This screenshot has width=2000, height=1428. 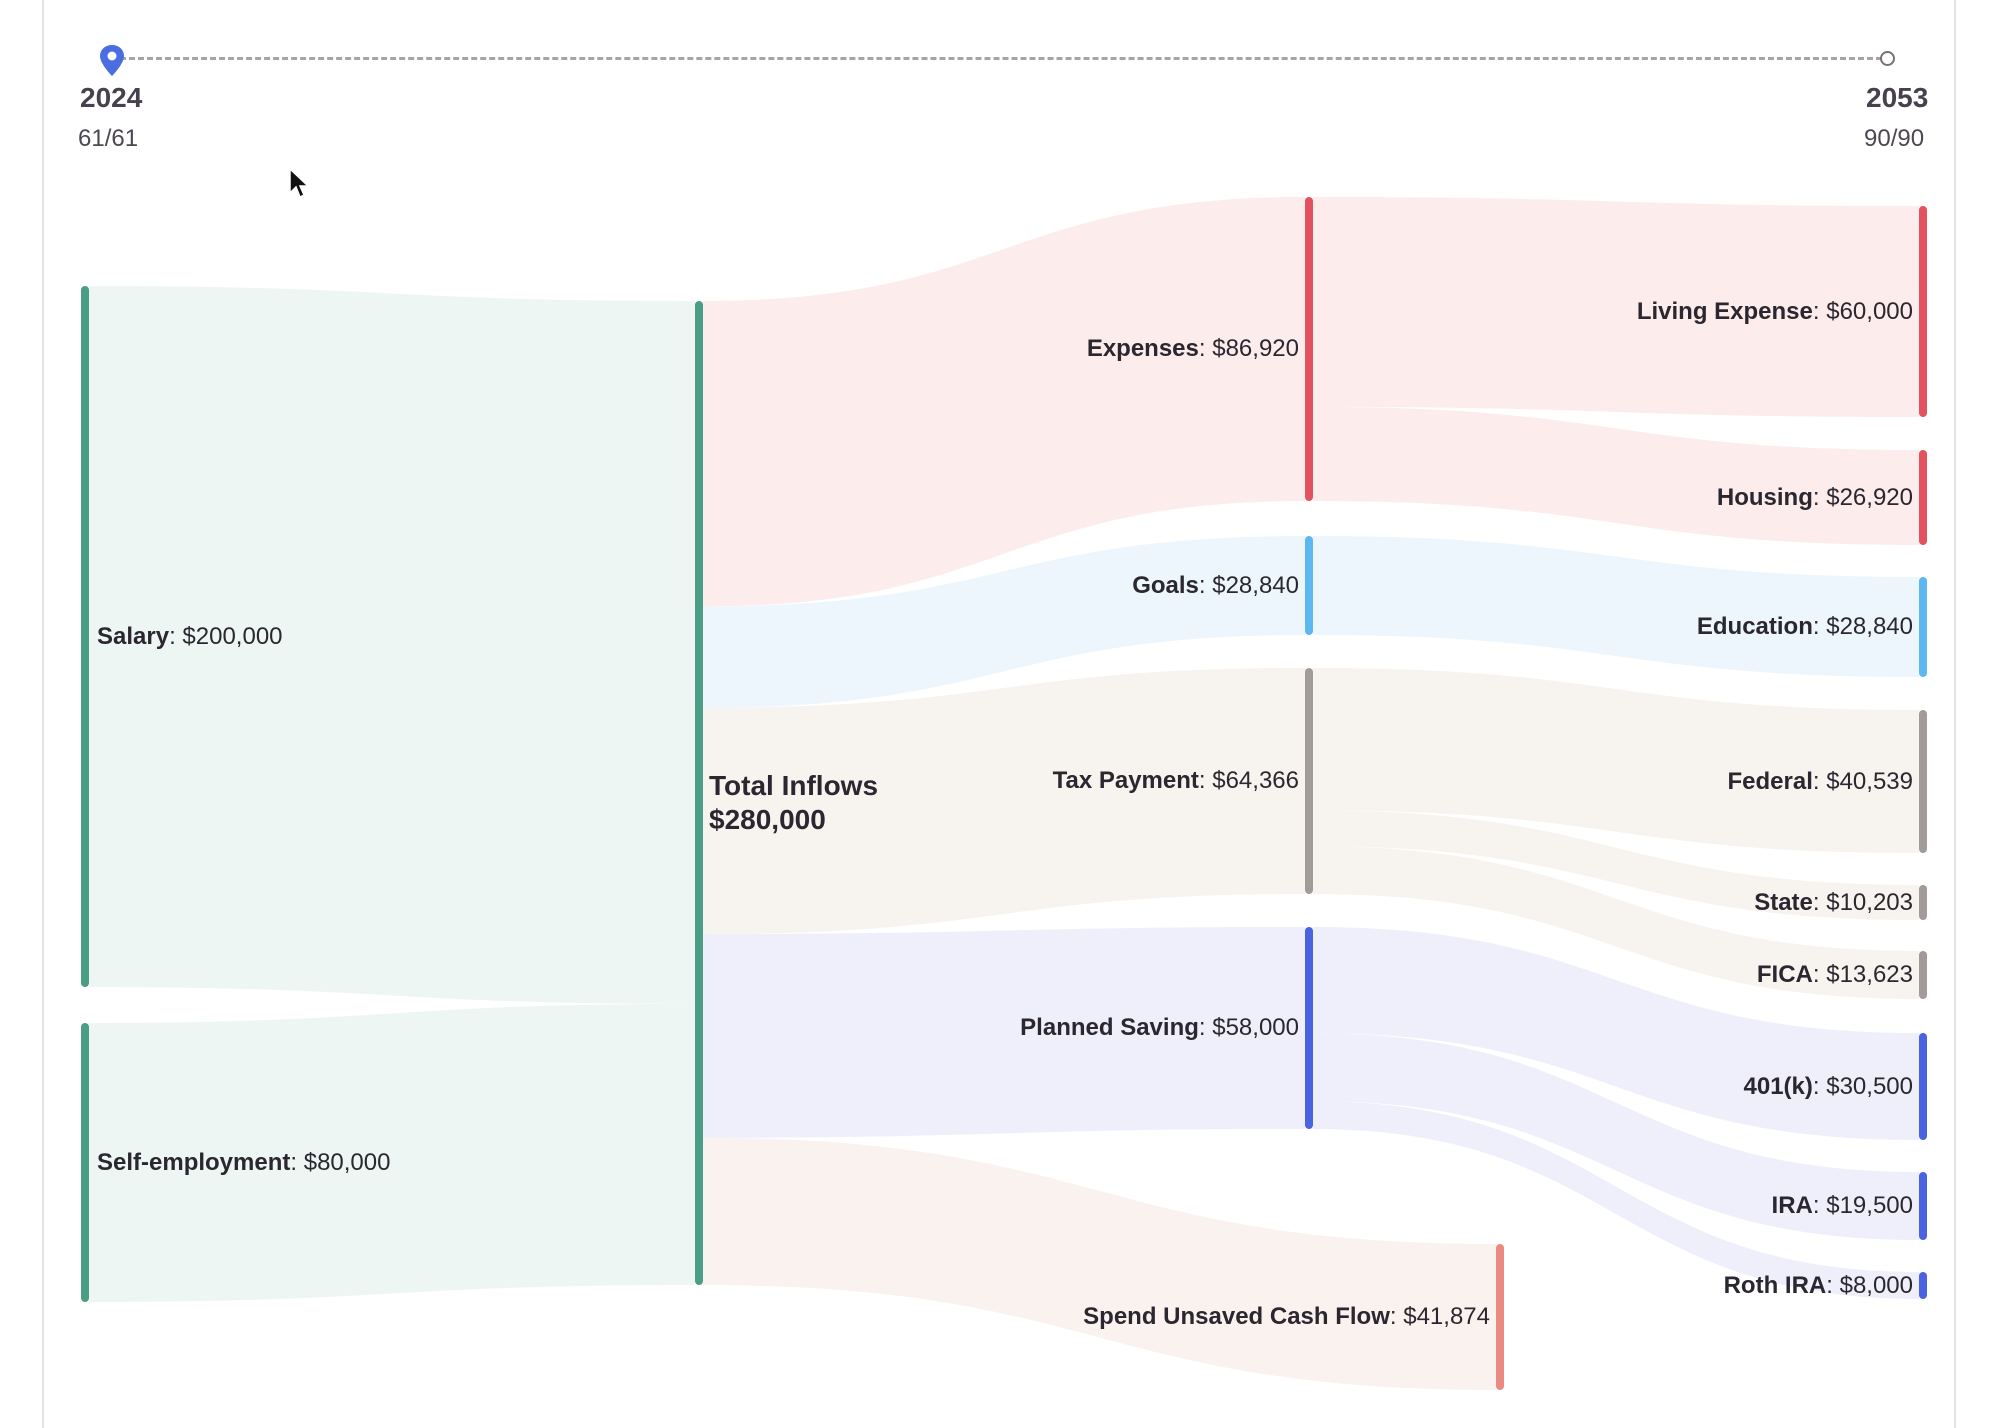 I want to click on node-value: $200,000, so click(x=232, y=636).